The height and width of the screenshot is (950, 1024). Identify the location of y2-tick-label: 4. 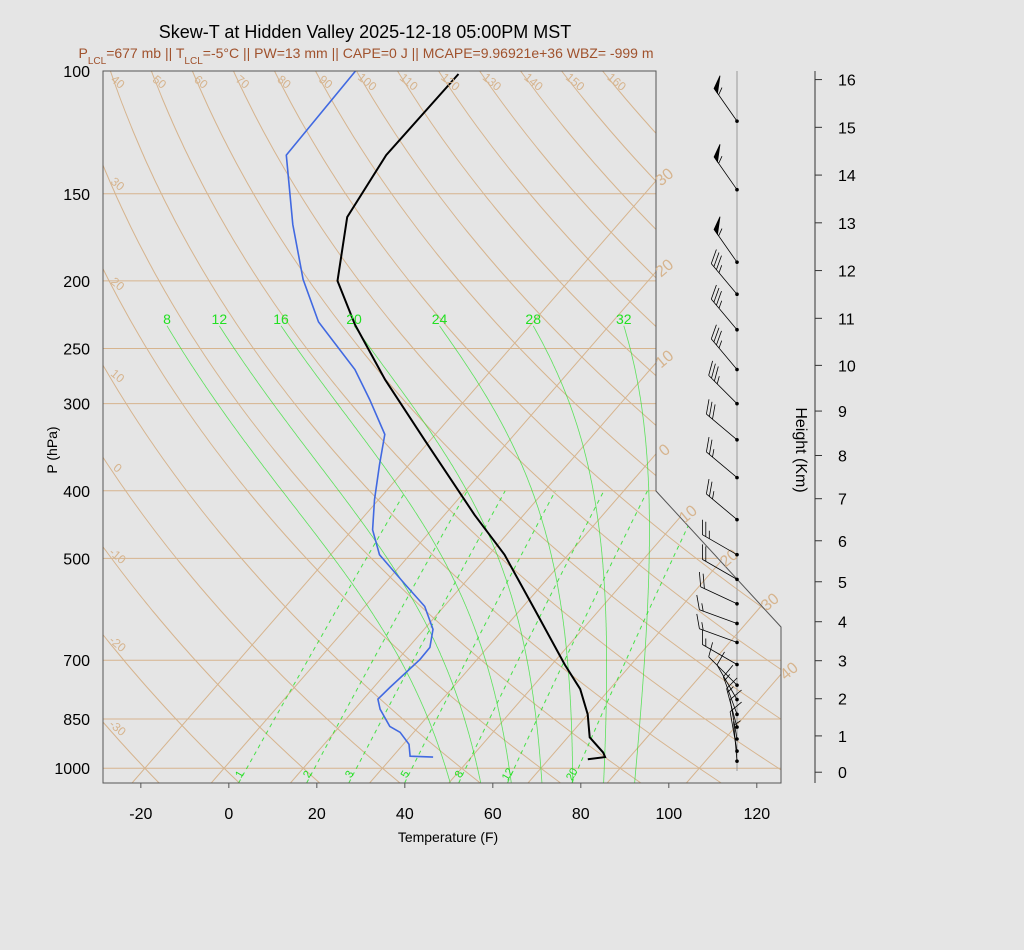
(842, 623).